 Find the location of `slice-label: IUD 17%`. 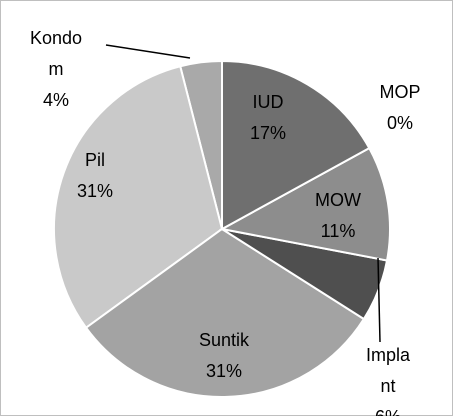

slice-label: IUD 17% is located at coordinates (268, 118).